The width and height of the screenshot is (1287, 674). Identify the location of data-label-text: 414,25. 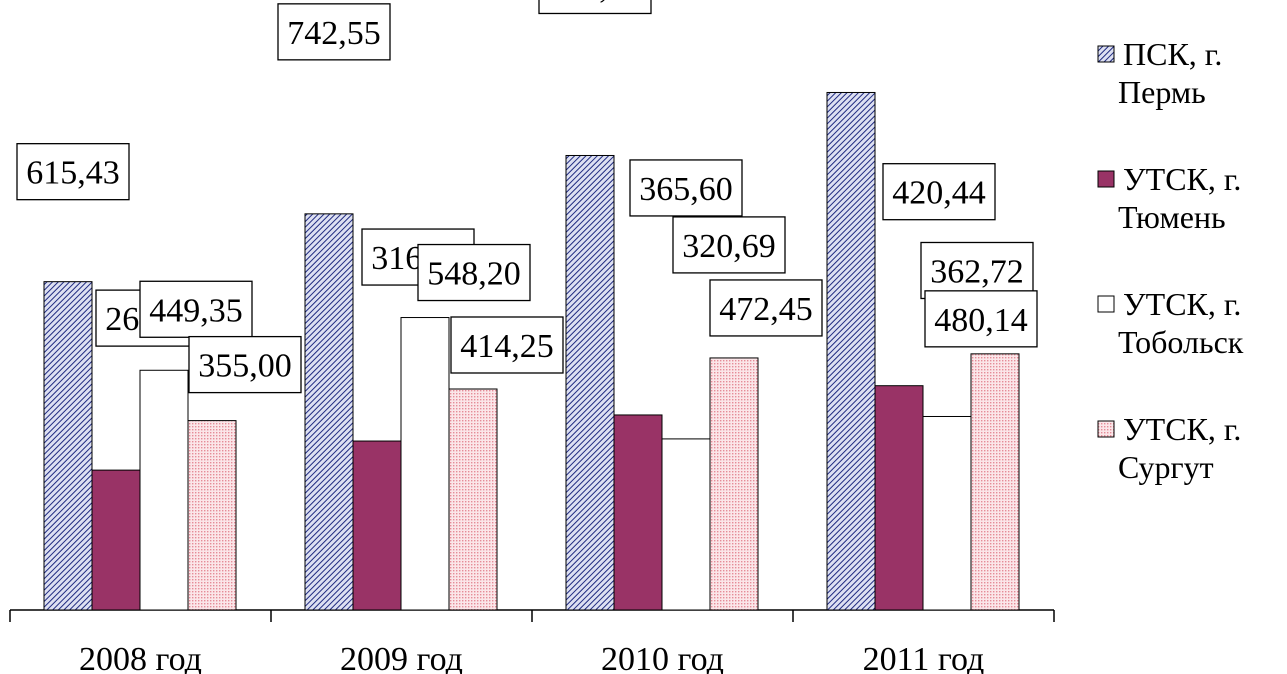
(507, 346).